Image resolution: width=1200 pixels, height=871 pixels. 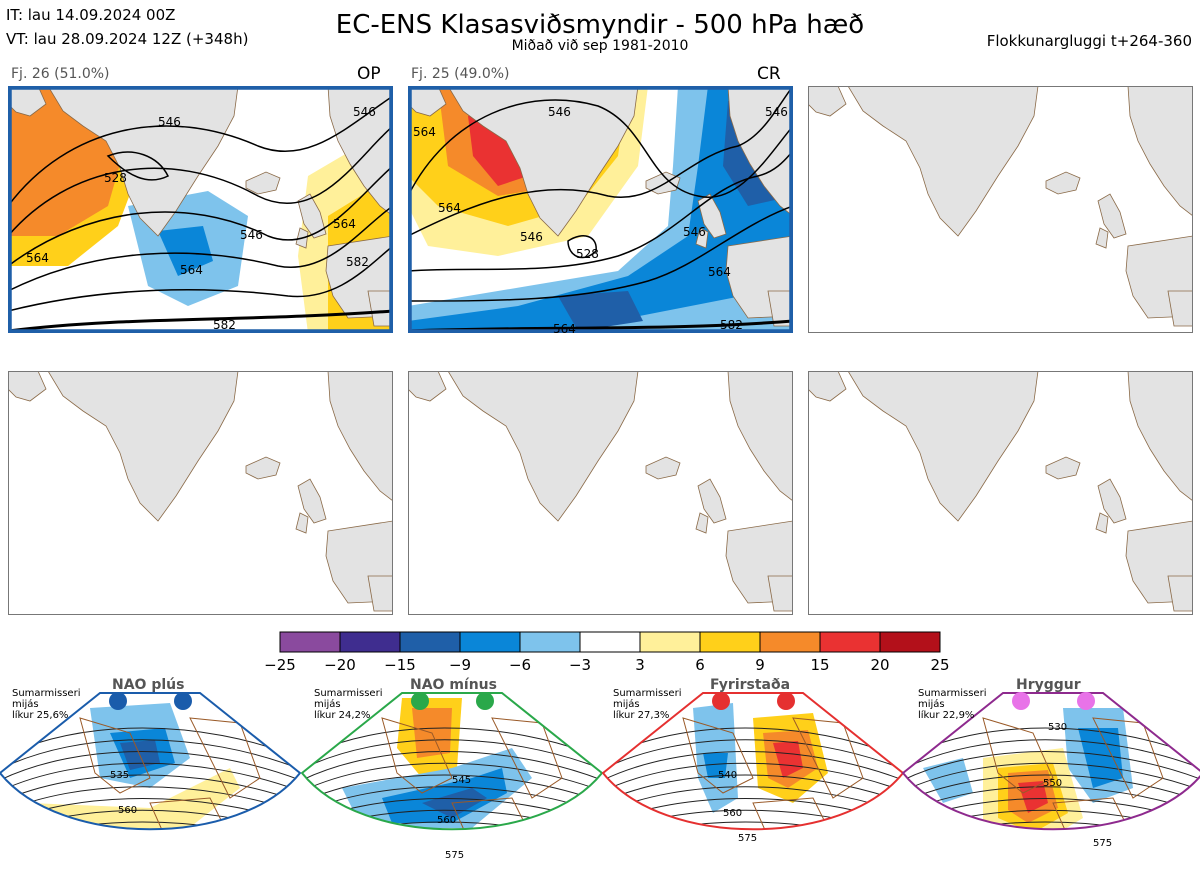 What do you see at coordinates (769, 74) in the screenshot?
I see `panel-2-type-label: CR` at bounding box center [769, 74].